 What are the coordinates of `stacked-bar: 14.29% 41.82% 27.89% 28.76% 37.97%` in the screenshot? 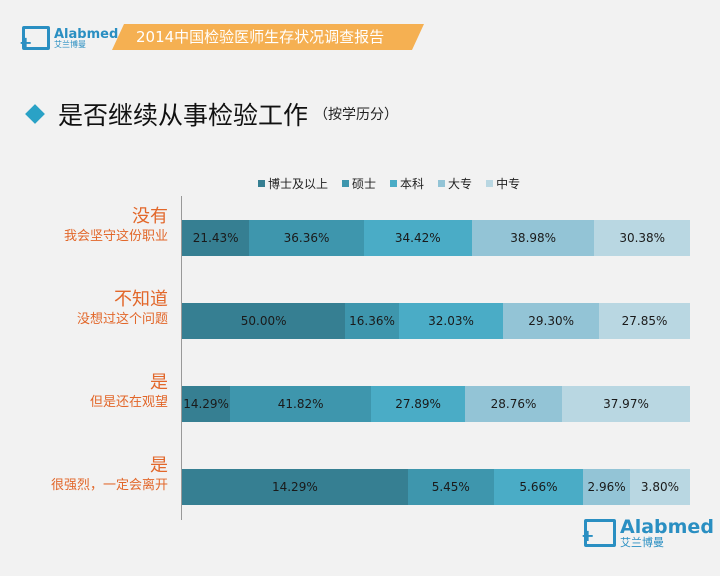 It's located at (436, 404).